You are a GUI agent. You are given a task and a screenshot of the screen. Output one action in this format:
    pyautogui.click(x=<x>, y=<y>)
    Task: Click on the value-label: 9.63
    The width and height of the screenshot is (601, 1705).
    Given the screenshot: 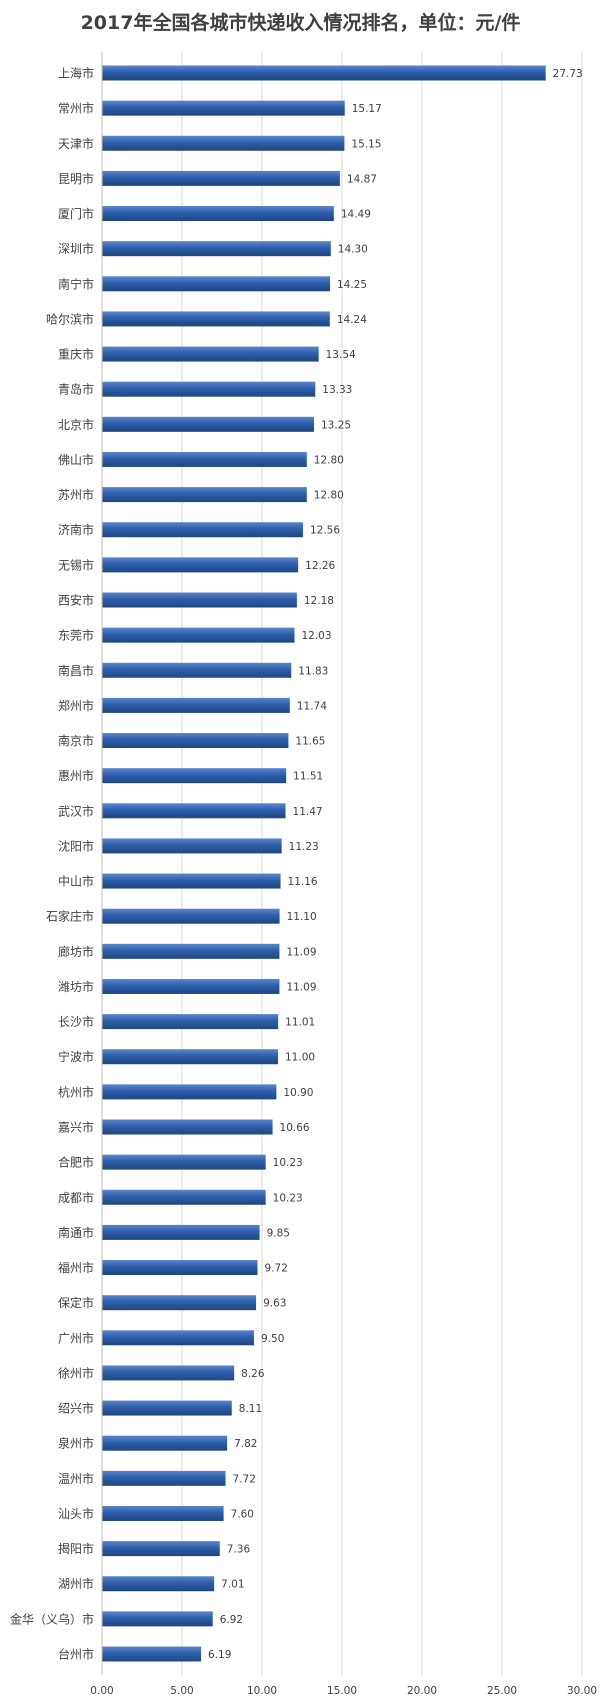 What is the action you would take?
    pyautogui.click(x=274, y=1304)
    